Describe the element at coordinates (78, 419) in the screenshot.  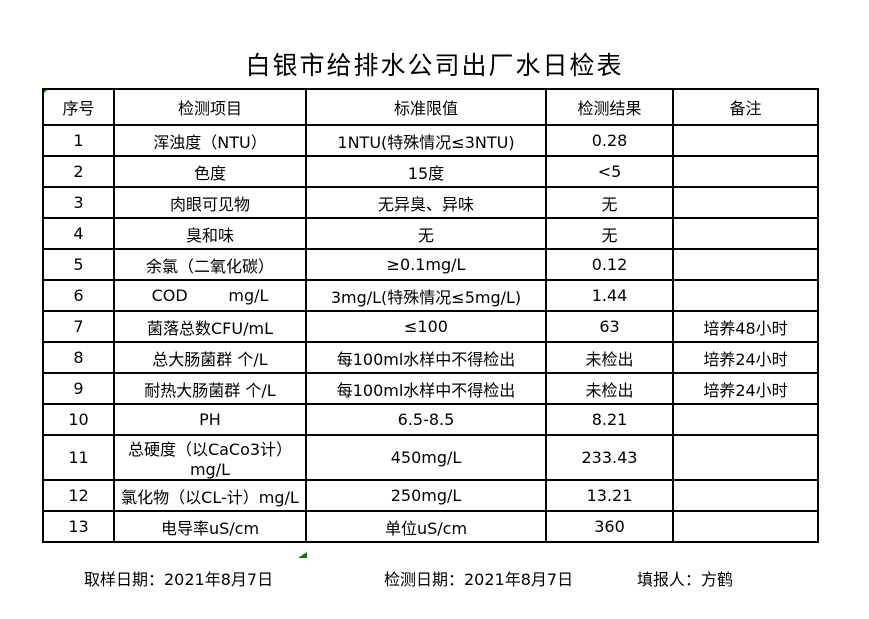
I see `cell-seq: 10` at that location.